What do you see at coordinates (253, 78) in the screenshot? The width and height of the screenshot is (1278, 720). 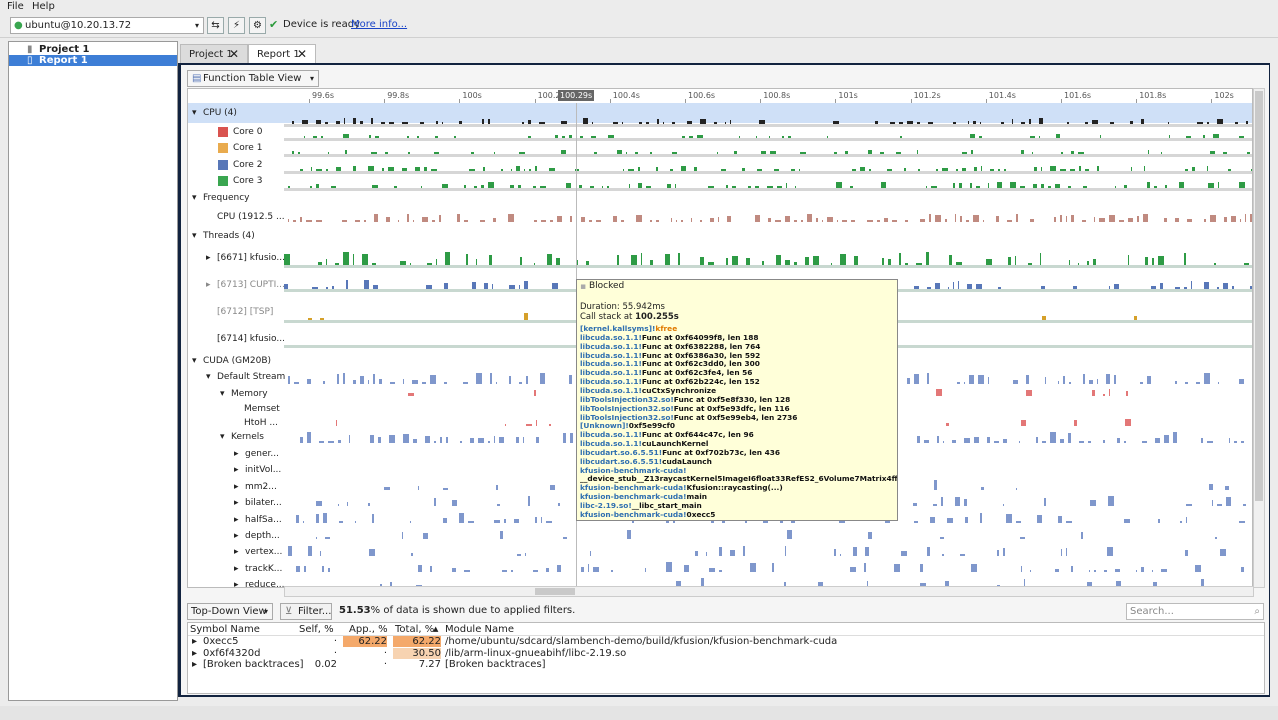 I see `view-select: ▤ Function Table View ▾` at bounding box center [253, 78].